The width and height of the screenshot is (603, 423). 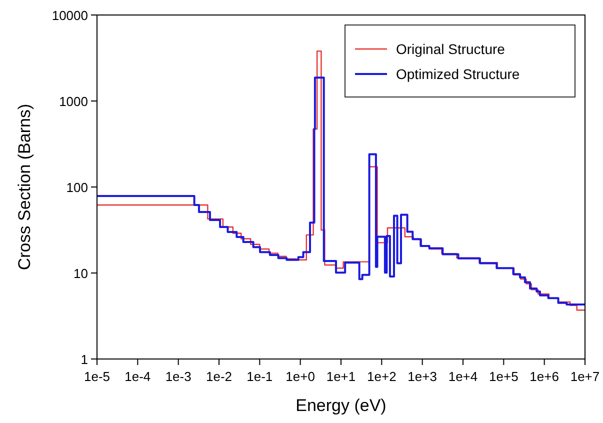 I want to click on y-tick-label: 1000, so click(x=73, y=101).